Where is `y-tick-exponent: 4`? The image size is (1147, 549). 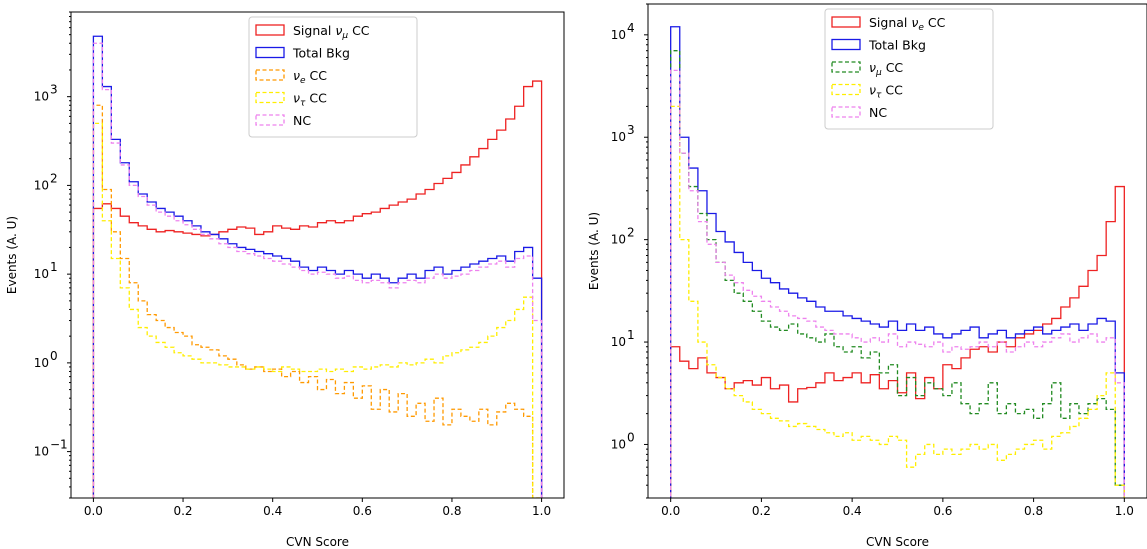
y-tick-exponent: 4 is located at coordinates (631, 28).